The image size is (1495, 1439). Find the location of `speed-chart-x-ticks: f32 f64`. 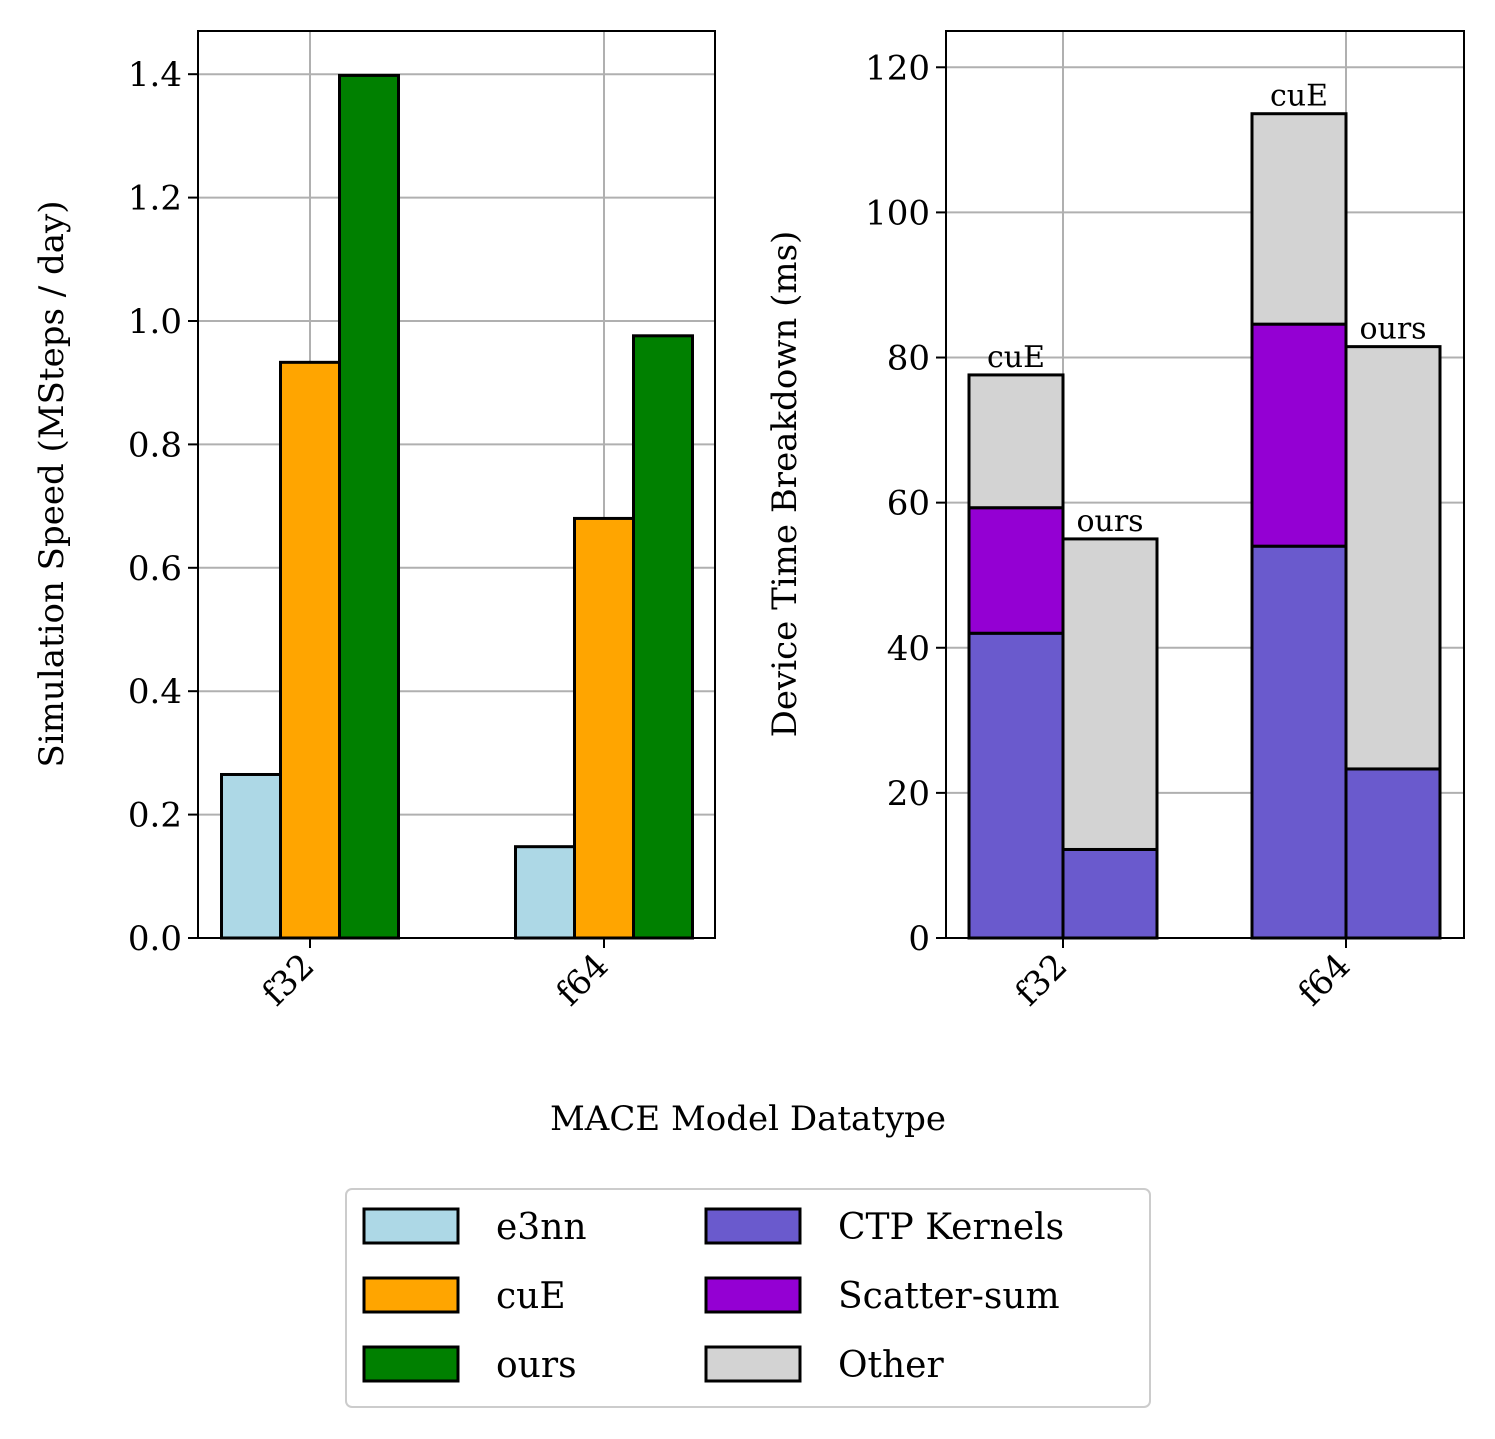

speed-chart-x-ticks: f32 f64 is located at coordinates (436, 976).